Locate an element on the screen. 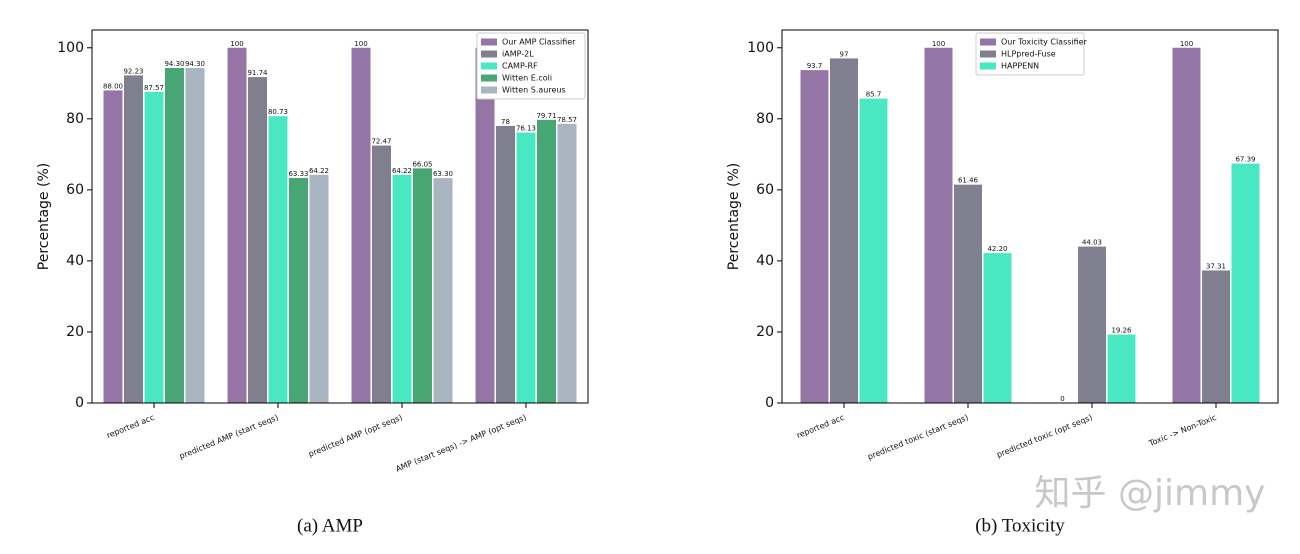  value-label: 61.46 is located at coordinates (968, 181).